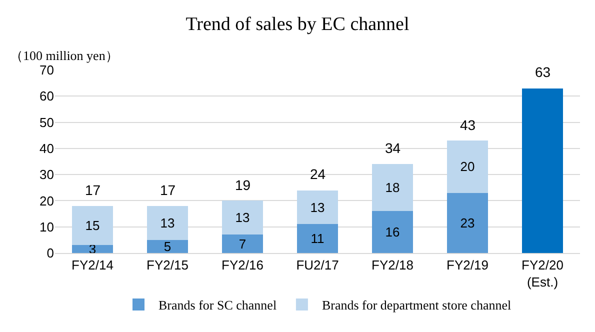 The width and height of the screenshot is (595, 332). I want to click on total-label: 34, so click(393, 148).